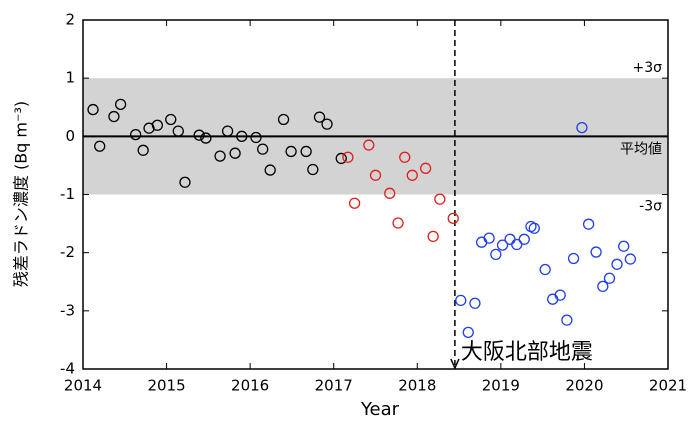  I want to click on x-tick-label: 2020, so click(584, 386).